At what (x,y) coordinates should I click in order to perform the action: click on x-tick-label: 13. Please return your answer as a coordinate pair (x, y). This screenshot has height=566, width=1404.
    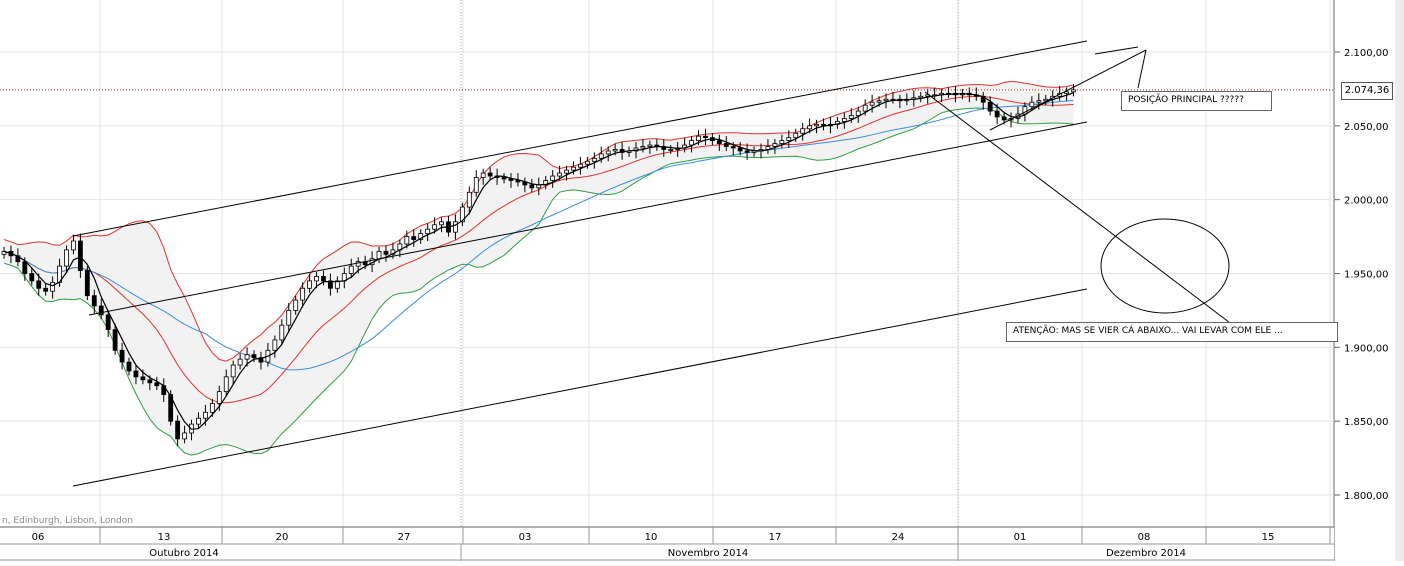
    Looking at the image, I should click on (164, 537).